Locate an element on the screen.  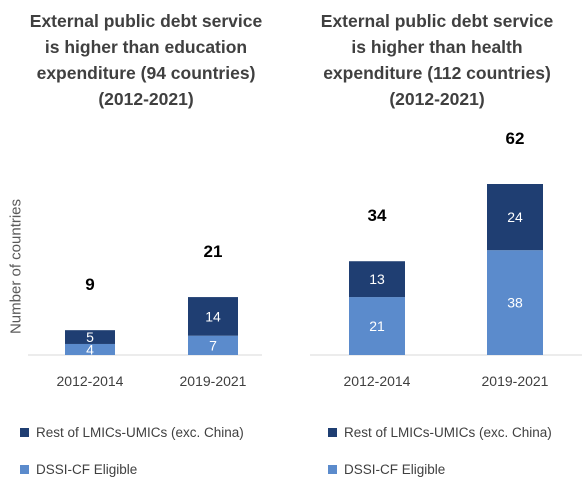
data-label: 38 is located at coordinates (515, 303).